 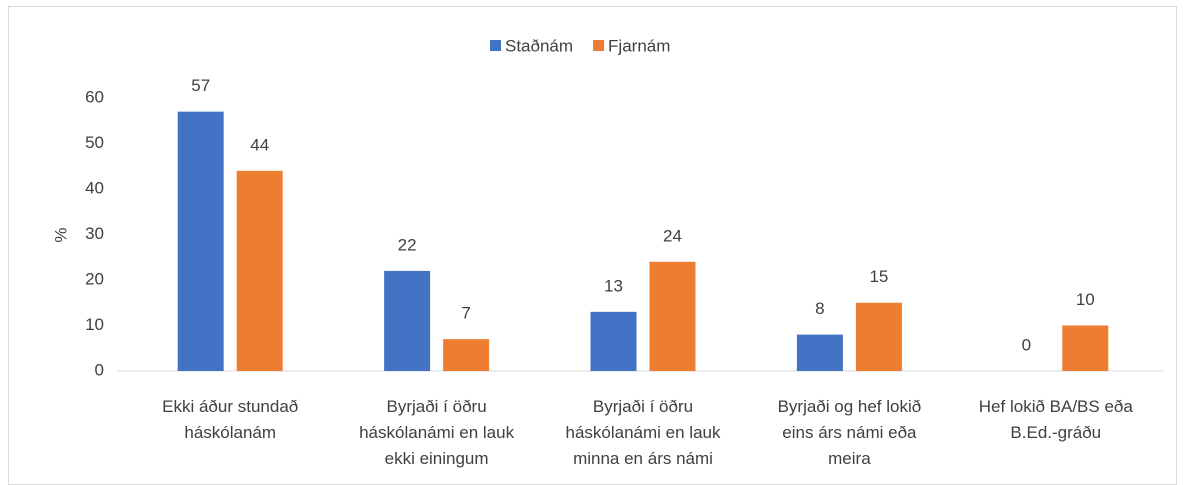 What do you see at coordinates (99, 369) in the screenshot?
I see `y-tick-label: 0` at bounding box center [99, 369].